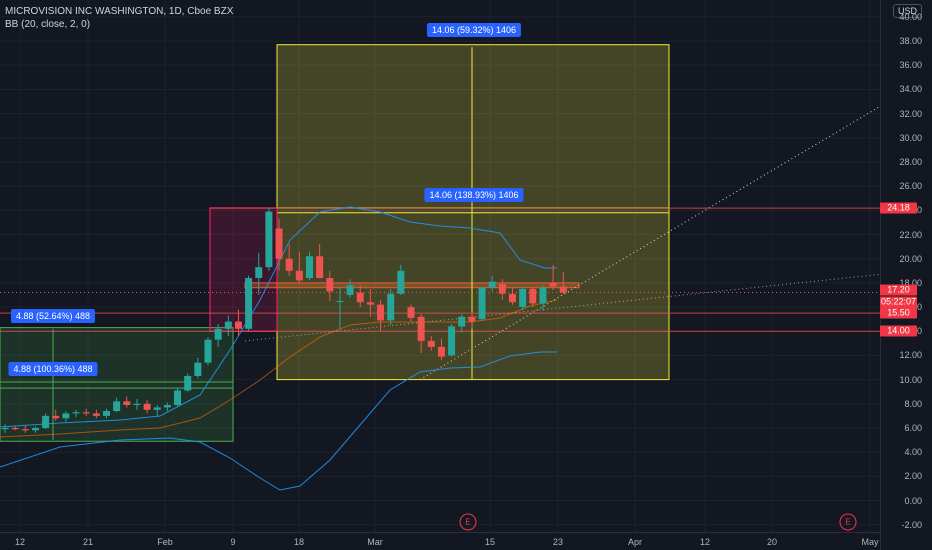 The height and width of the screenshot is (550, 932). I want to click on price-tick-label: 40.00, so click(910, 16).